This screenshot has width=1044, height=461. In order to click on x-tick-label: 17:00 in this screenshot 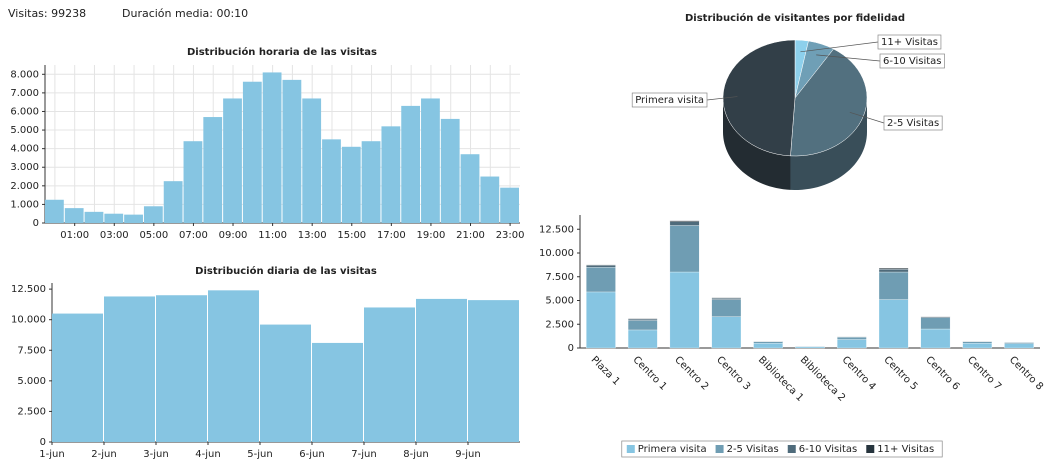, I will do `click(391, 235)`.